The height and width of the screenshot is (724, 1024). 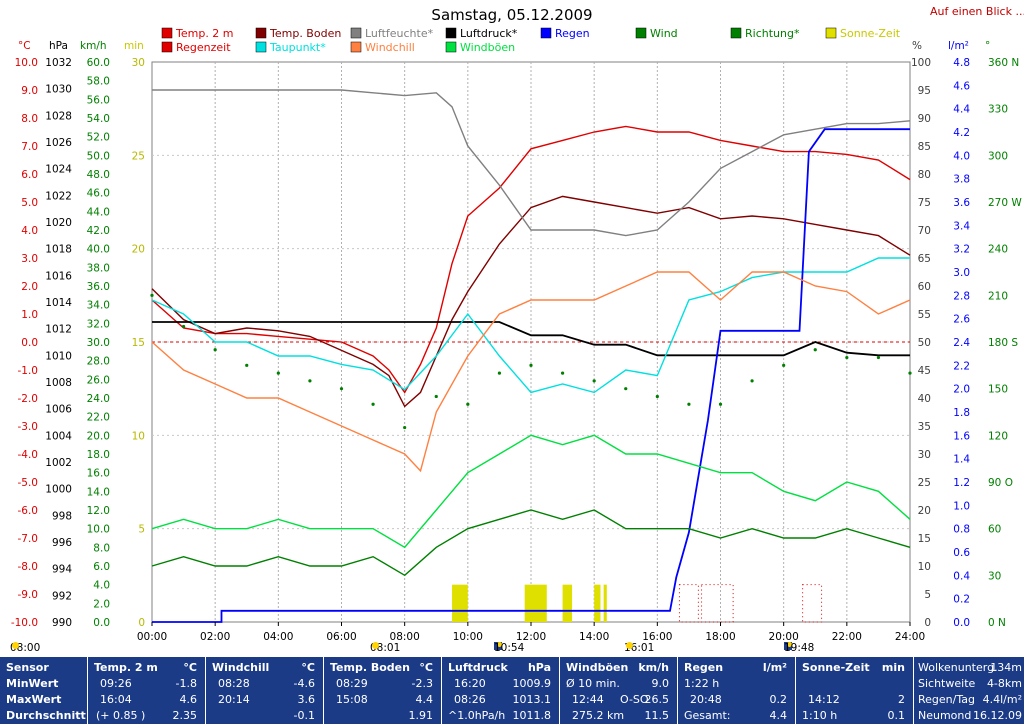 I want to click on percent-tick-label: 50, so click(x=924, y=343).